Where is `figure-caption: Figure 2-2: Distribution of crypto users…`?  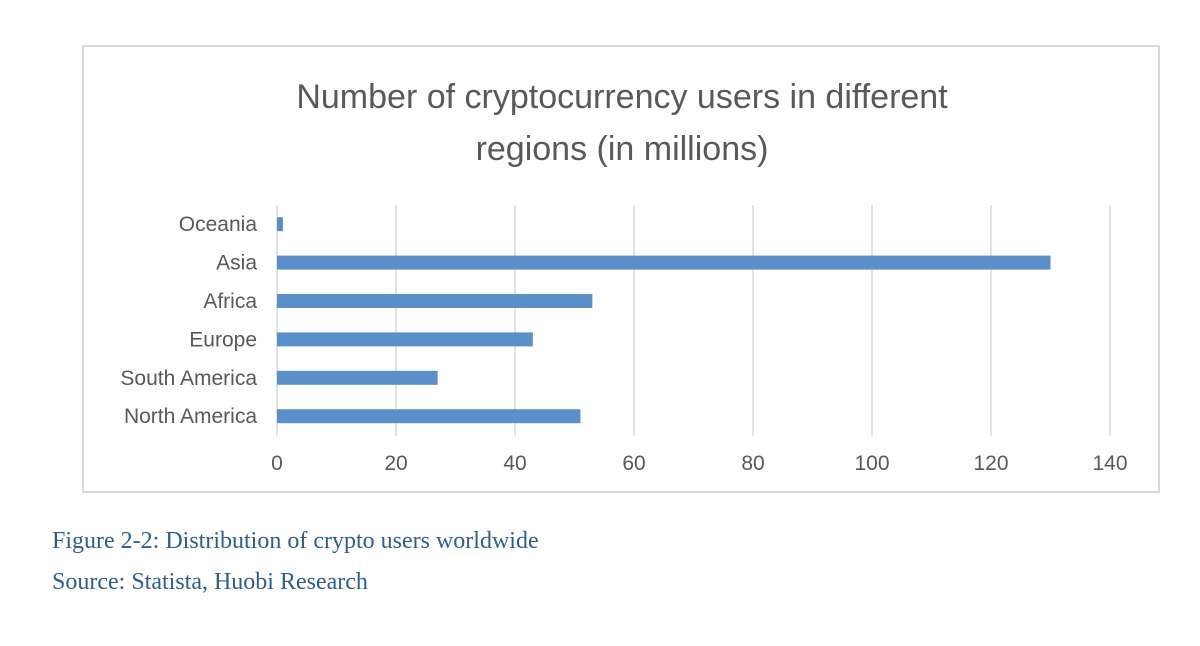
figure-caption: Figure 2-2: Distribution of crypto users… is located at coordinates (295, 541).